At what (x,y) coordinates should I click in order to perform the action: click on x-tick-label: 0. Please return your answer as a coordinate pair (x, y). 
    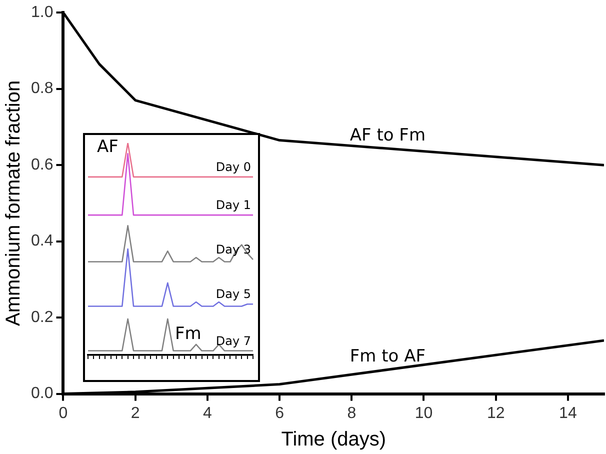
    Looking at the image, I should click on (63, 413).